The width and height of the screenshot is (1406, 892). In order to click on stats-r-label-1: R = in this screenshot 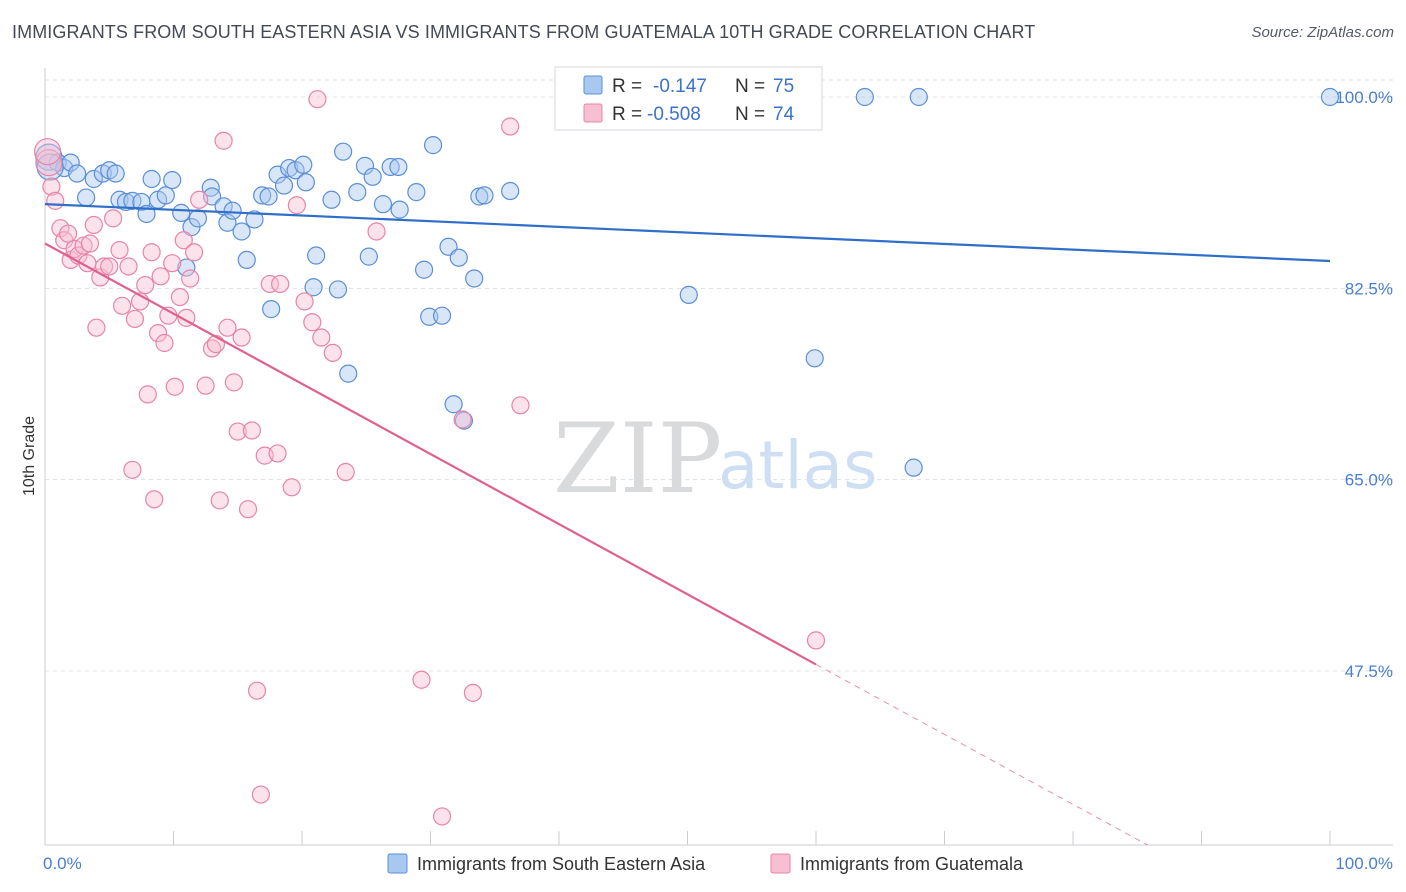, I will do `click(627, 86)`.